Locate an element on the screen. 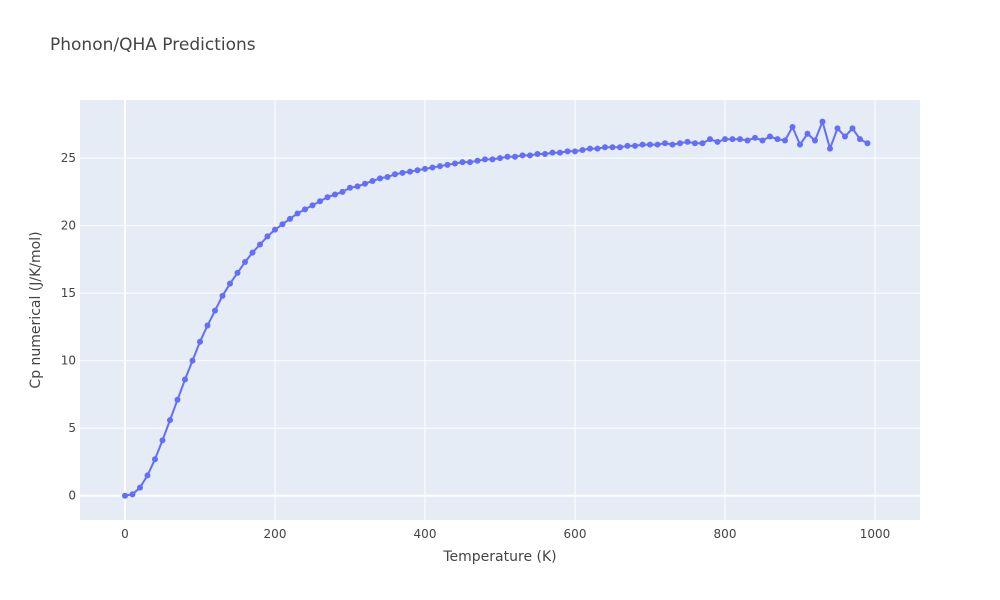 Image resolution: width=1000 pixels, height=600 pixels. y-tick-label: 20 is located at coordinates (68, 226).